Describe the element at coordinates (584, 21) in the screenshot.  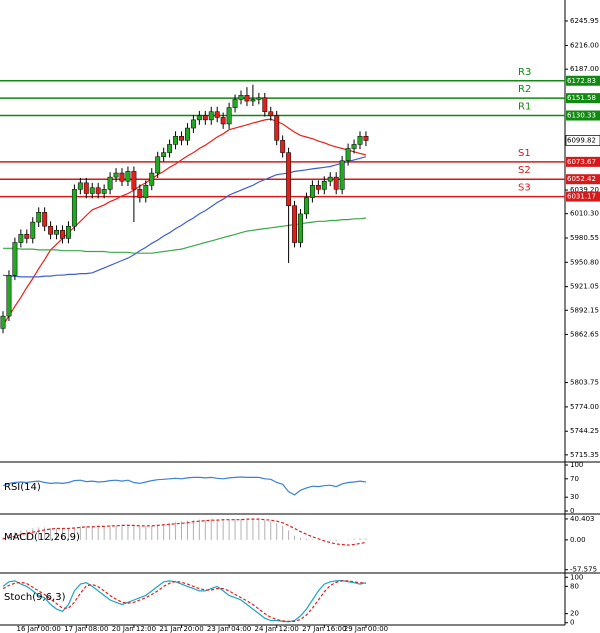
I see `y-tick-label: 6245.95` at that location.